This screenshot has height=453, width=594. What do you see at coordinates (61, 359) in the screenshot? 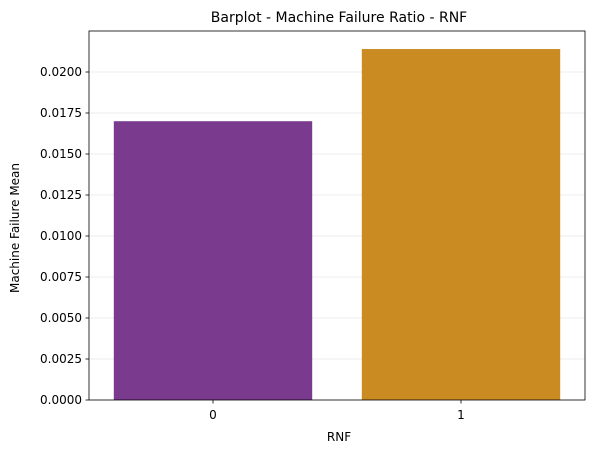
I see `y-tick-label: 0.0025` at bounding box center [61, 359].